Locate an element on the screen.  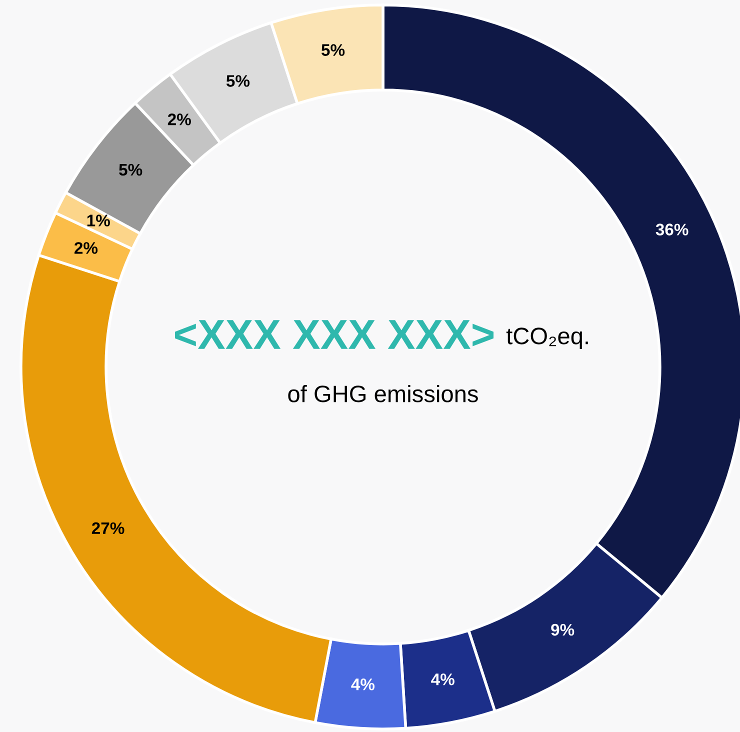
text: <XXX XXX XXX> is located at coordinates (334, 334).